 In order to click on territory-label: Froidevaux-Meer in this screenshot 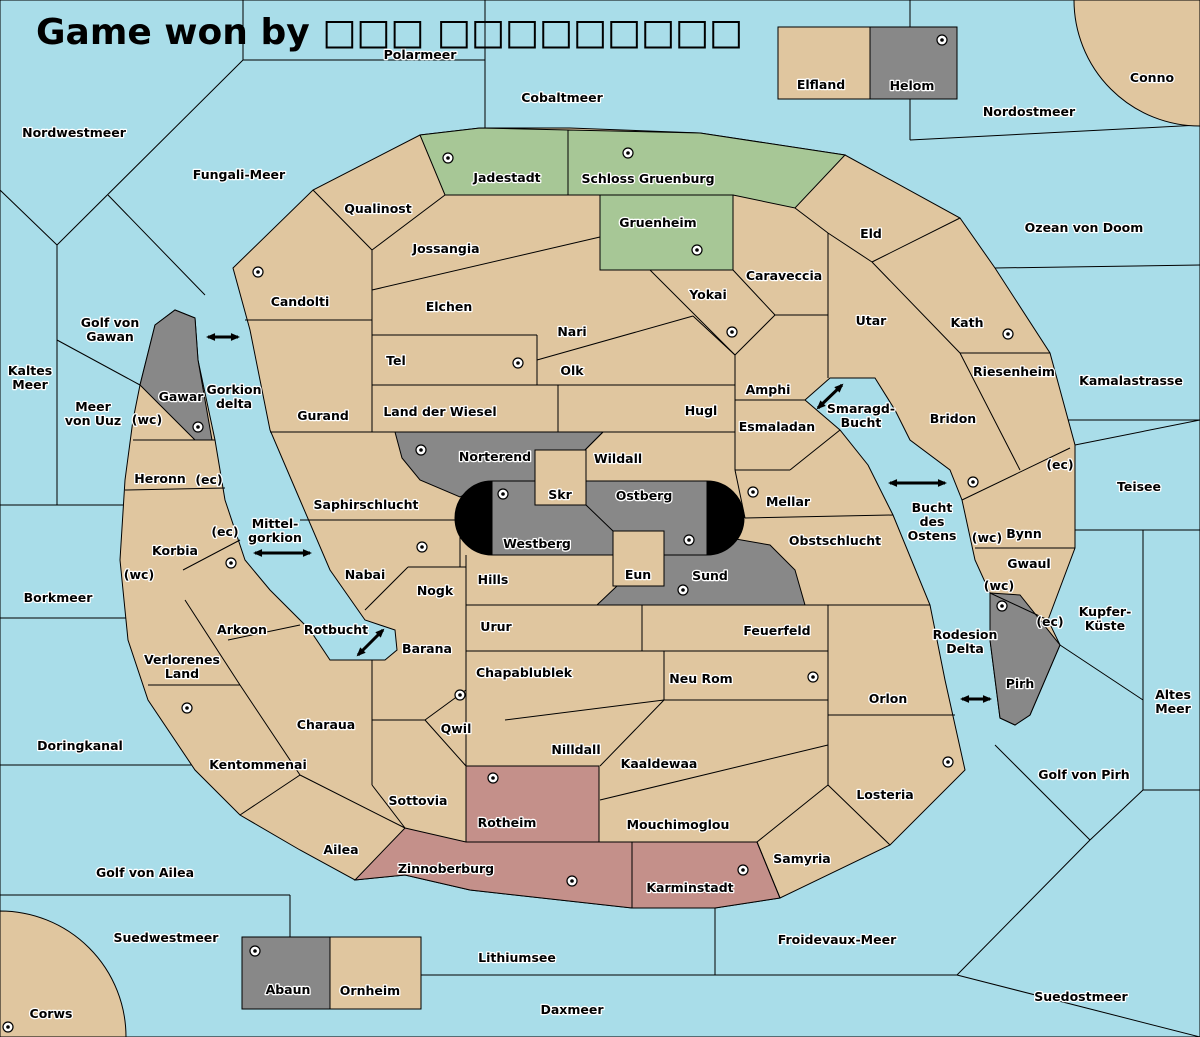, I will do `click(837, 939)`.